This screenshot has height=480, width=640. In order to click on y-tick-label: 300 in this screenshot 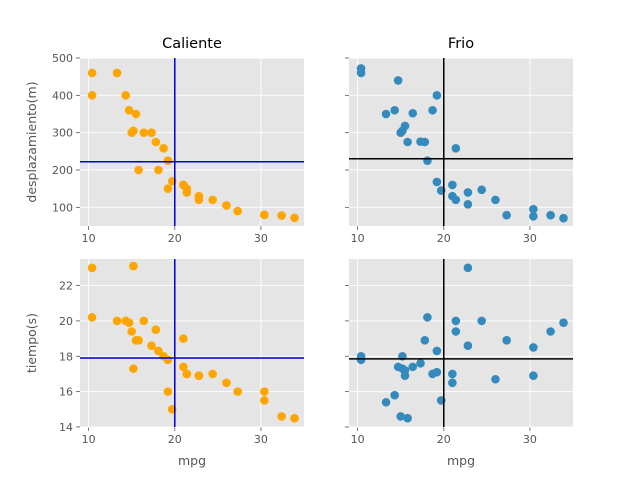, I will do `click(62, 133)`.